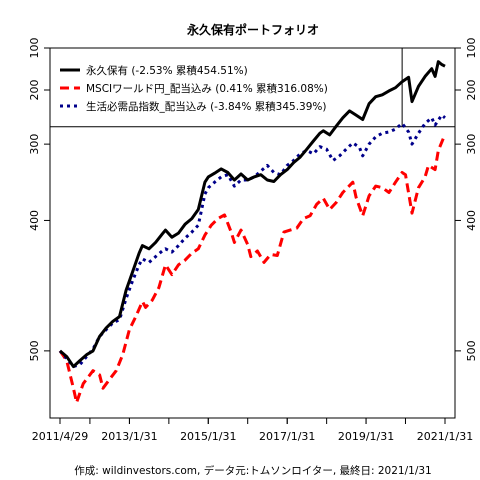 This screenshot has height=480, width=480. Describe the element at coordinates (206, 106) in the screenshot. I see `legend-label-2: 生活必需品指数_配当込み (-3.84% 累積345.39%)` at that location.